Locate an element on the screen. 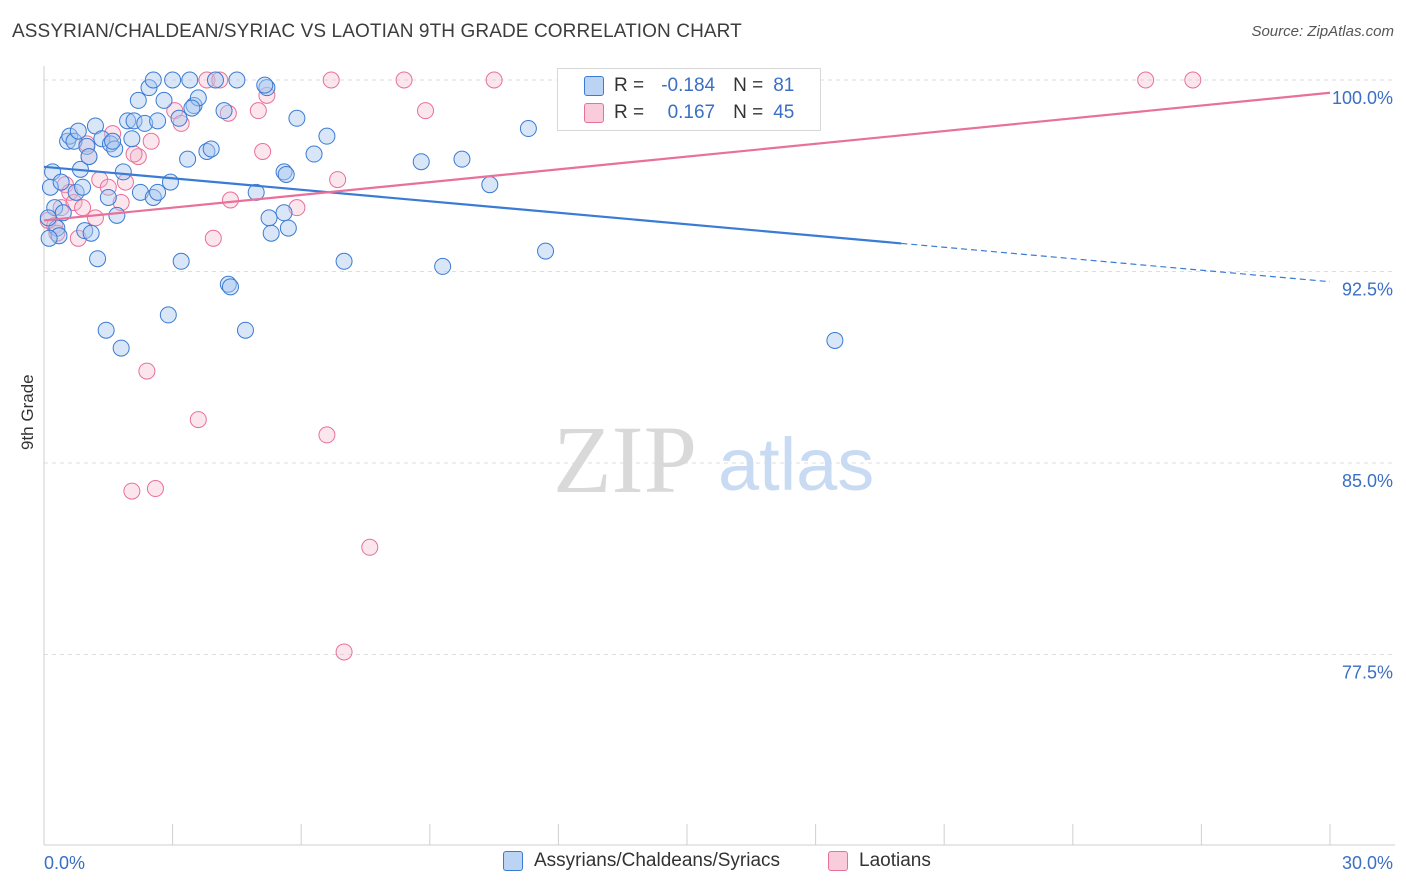 The width and height of the screenshot is (1406, 892). series-legend-pink: Laotians is located at coordinates (879, 861).